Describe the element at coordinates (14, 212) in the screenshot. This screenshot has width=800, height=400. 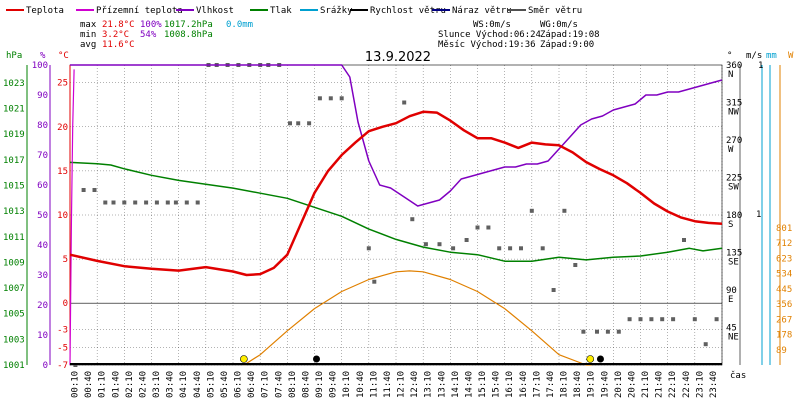
I see `hpa-tick-label: 1013` at that location.